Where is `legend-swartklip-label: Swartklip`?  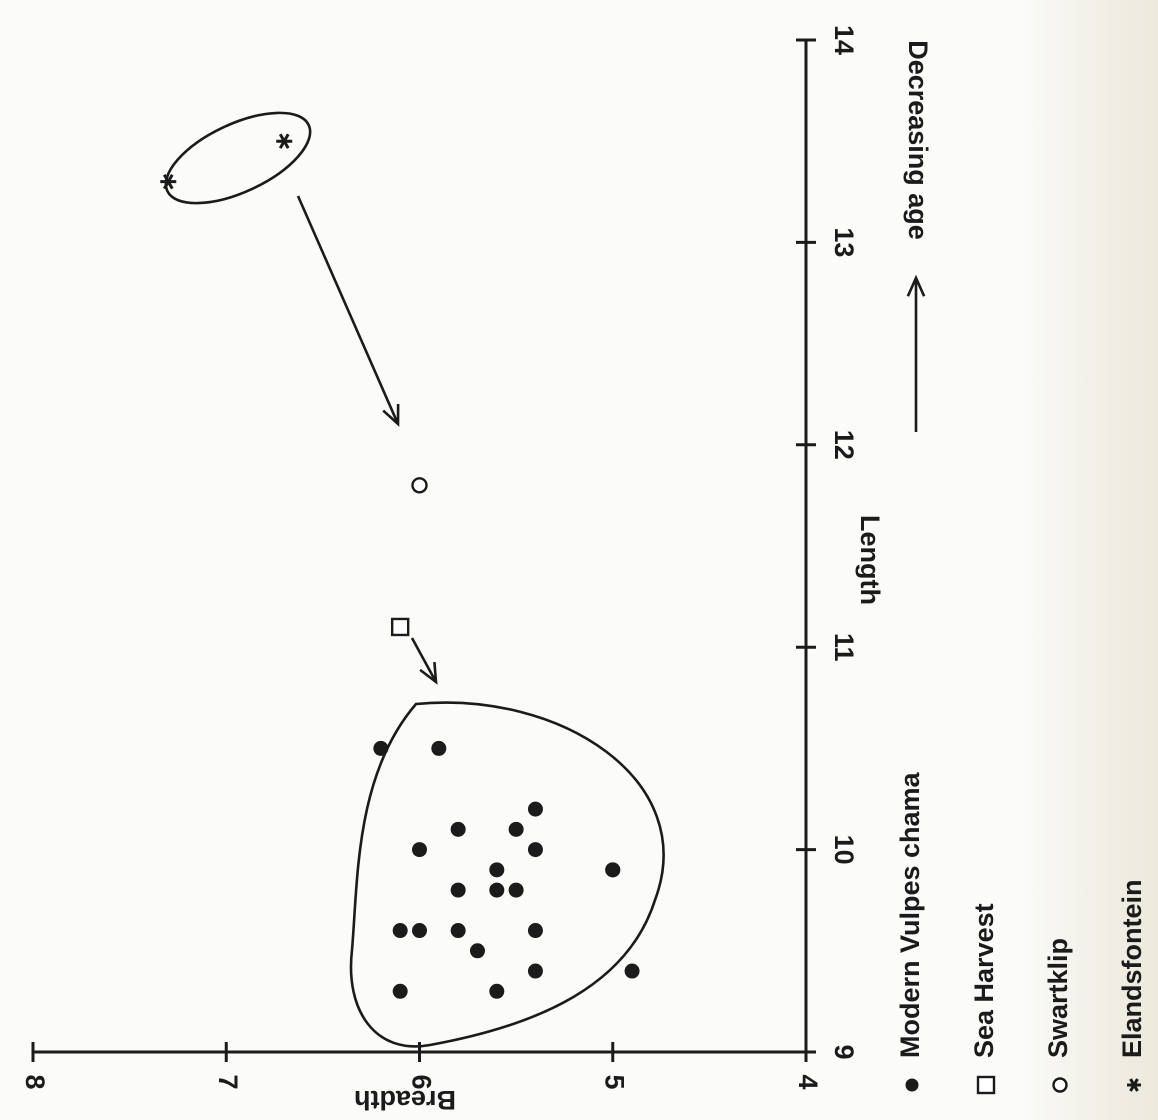
legend-swartklip-label: Swartklip is located at coordinates (1058, 998).